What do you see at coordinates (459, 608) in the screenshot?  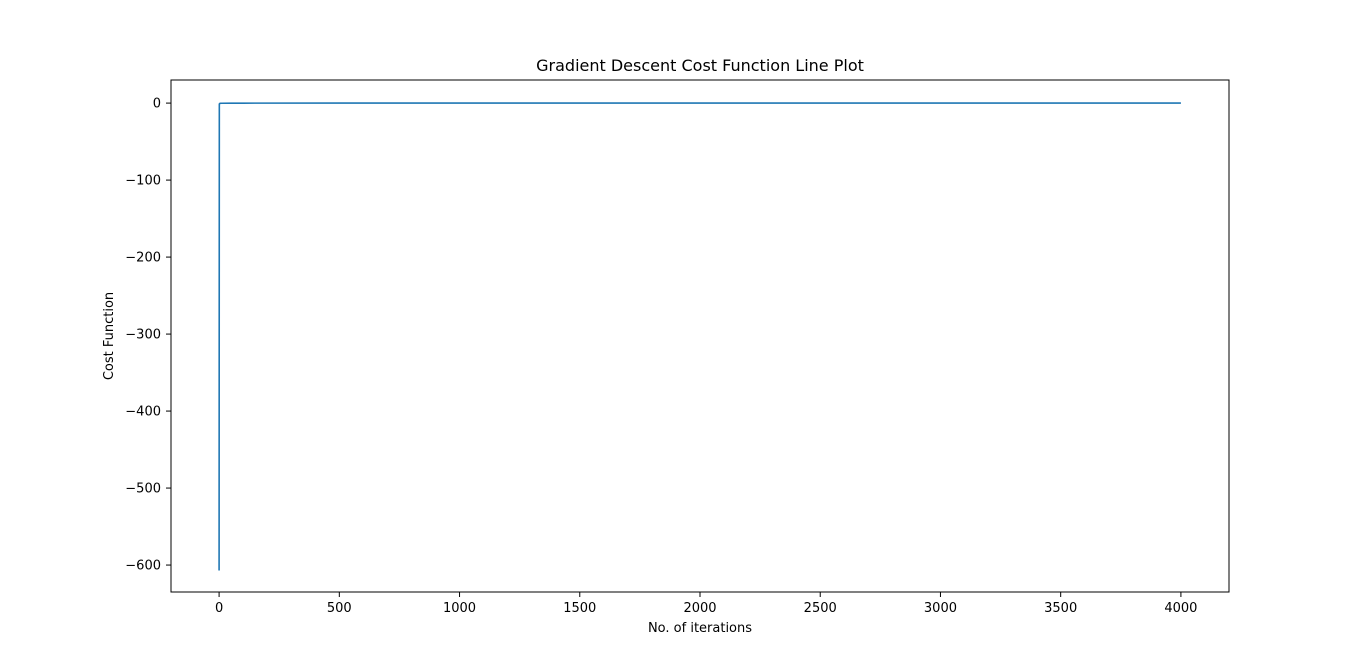 I see `x-tick-label: 1000` at bounding box center [459, 608].